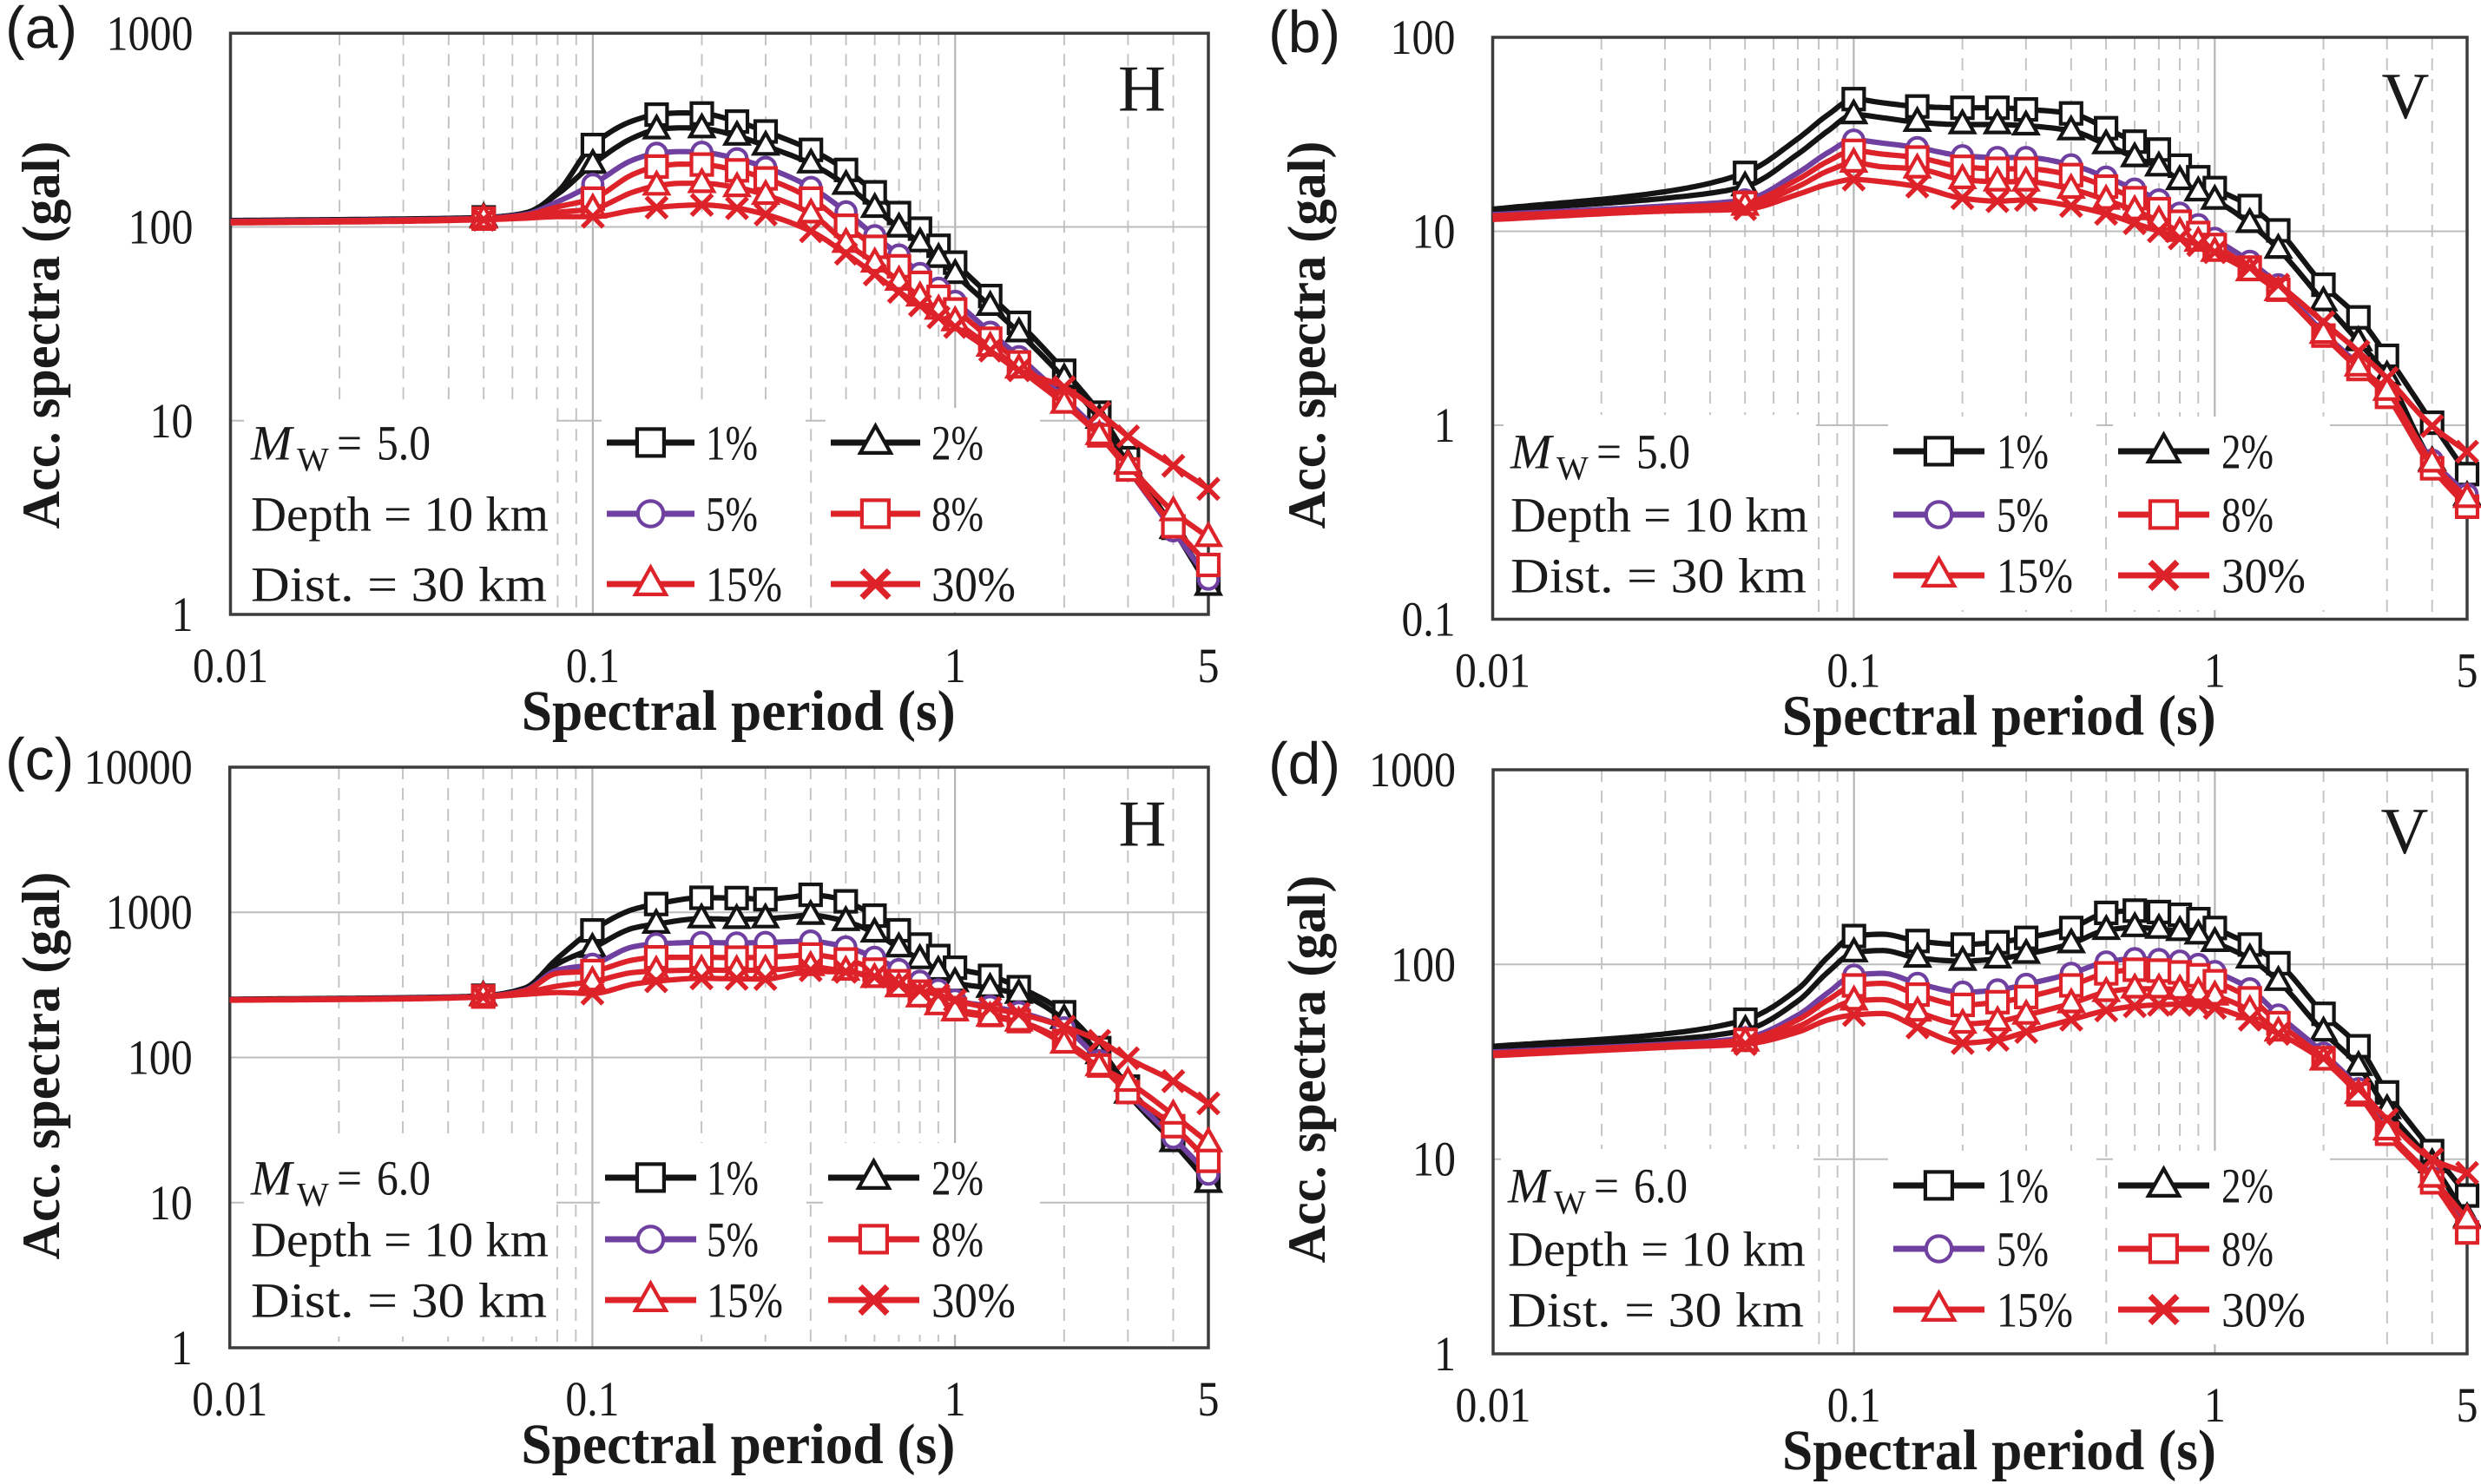 This screenshot has width=2481, height=1484. Describe the element at coordinates (1304, 764) in the screenshot. I see `svg-text: (d)` at that location.